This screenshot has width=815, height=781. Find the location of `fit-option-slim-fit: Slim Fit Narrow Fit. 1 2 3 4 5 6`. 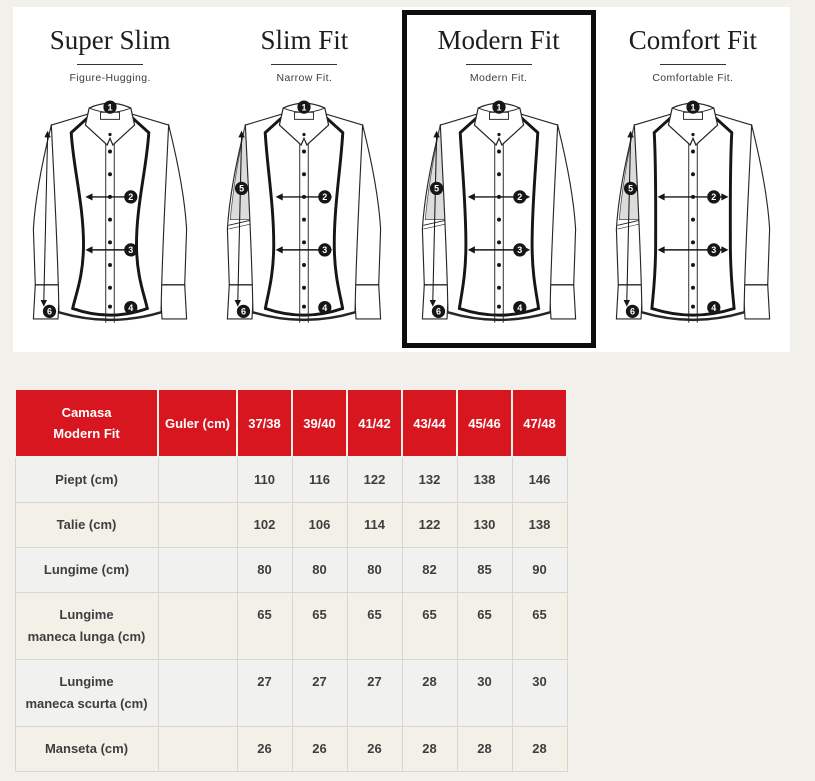

fit-option-slim-fit: Slim Fit Narrow Fit. 1 2 3 4 5 6 is located at coordinates (304, 179).